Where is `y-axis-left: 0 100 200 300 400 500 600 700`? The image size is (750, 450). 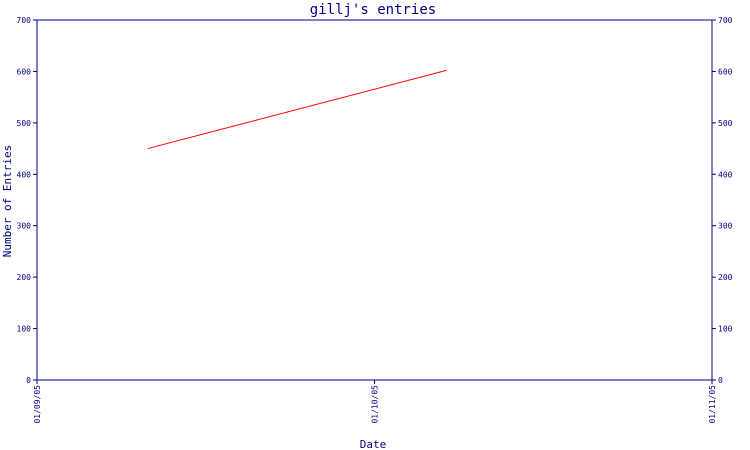
y-axis-left: 0 100 200 300 400 500 600 700 is located at coordinates (27, 200).